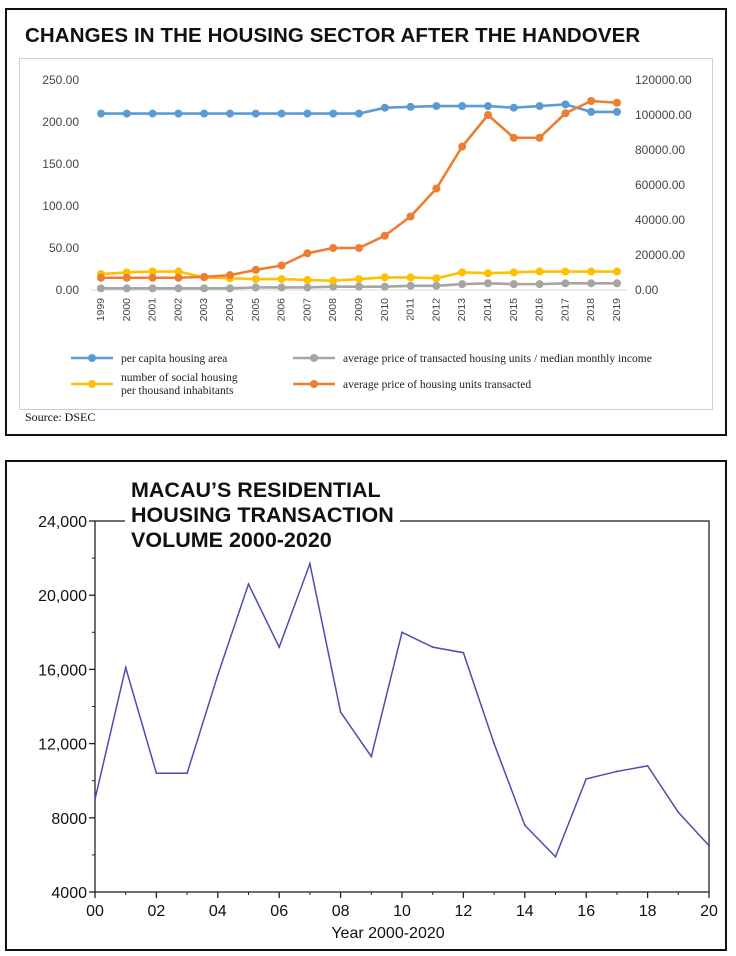 The width and height of the screenshot is (736, 956). I want to click on x-tick-label: 16, so click(586, 911).